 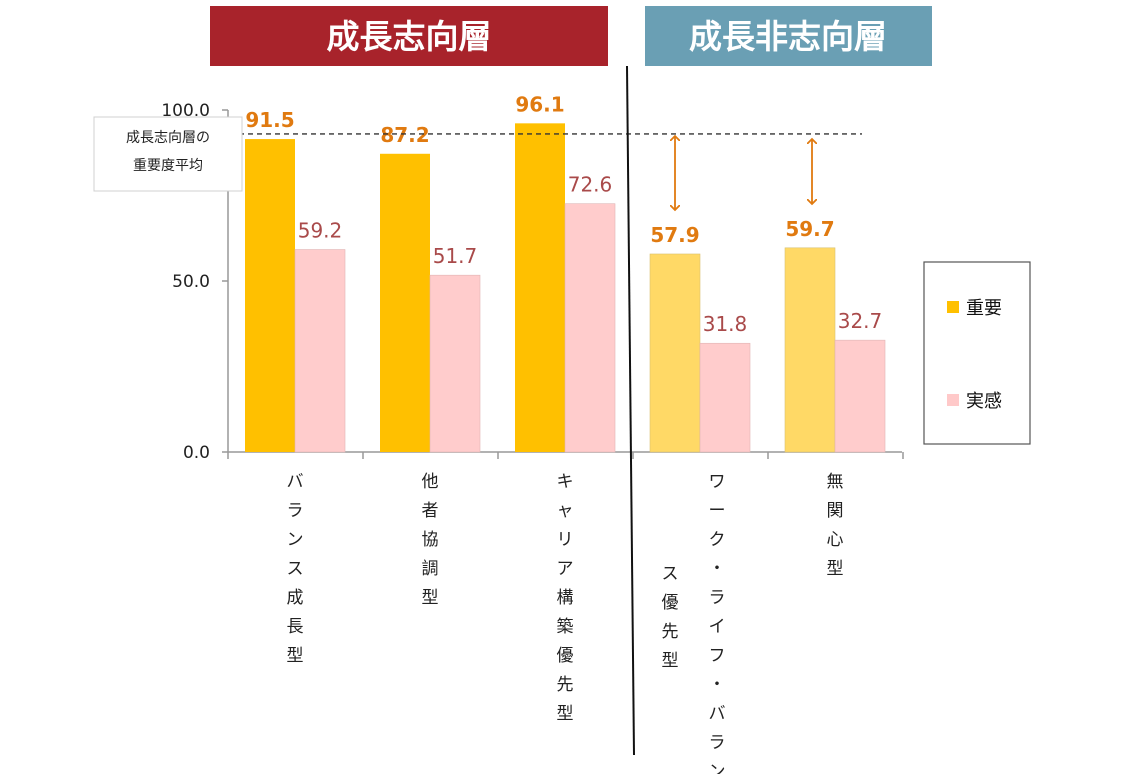 I want to click on average-label-bg, so click(x=168, y=154).